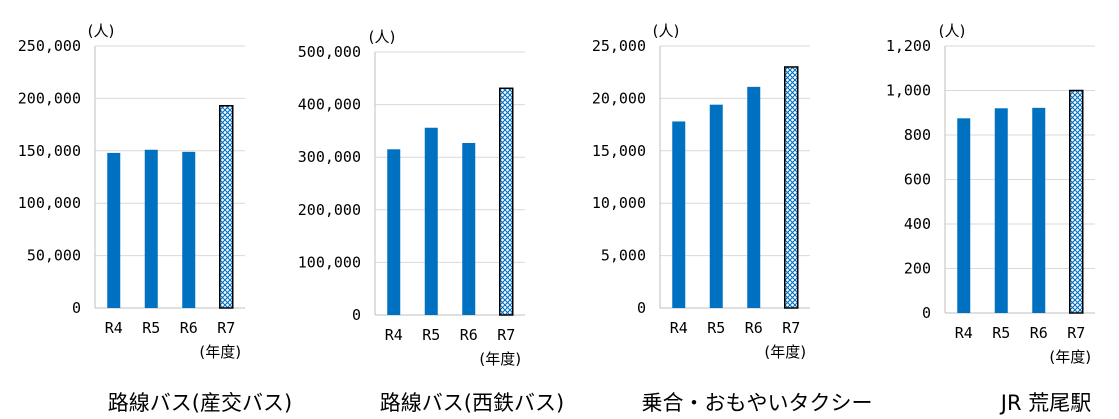 The image size is (1119, 419). What do you see at coordinates (49, 46) in the screenshot?
I see `y-tick-label: 250,000` at bounding box center [49, 46].